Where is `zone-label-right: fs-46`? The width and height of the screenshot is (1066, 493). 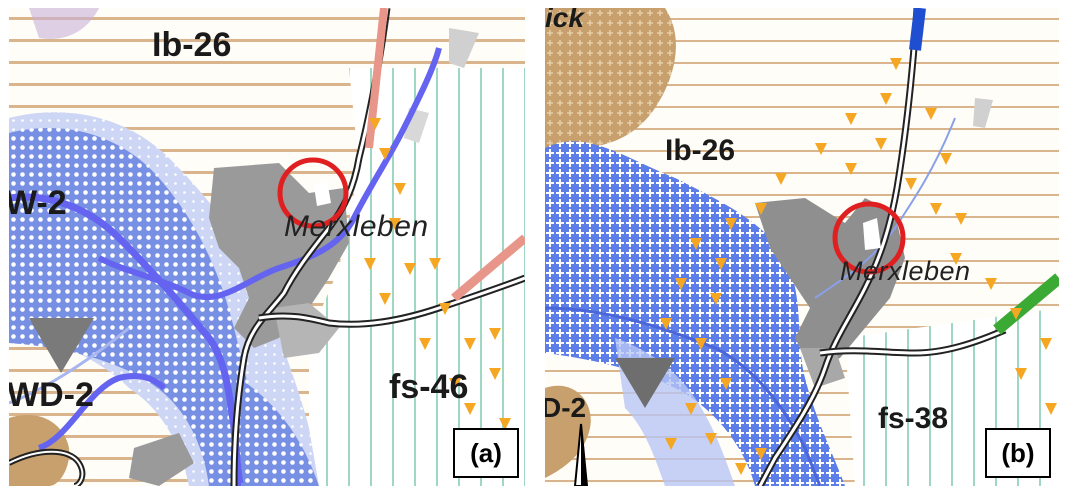
zone-label-right: fs-46 is located at coordinates (428, 387).